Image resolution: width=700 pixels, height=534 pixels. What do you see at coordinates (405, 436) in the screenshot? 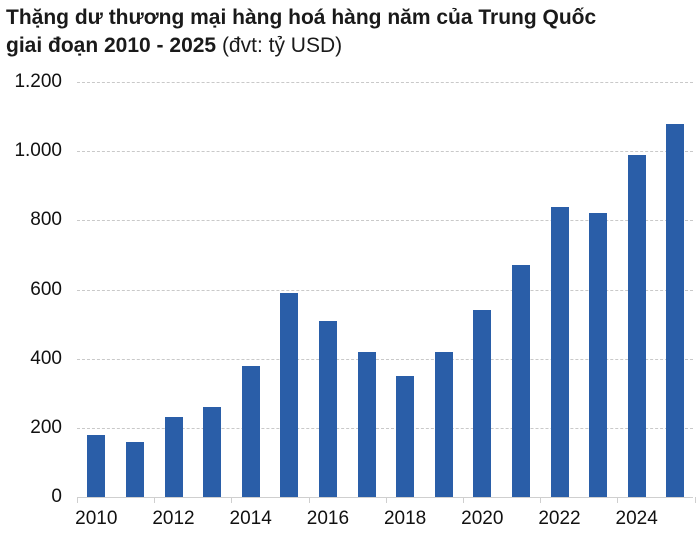
I see `bar-2018` at bounding box center [405, 436].